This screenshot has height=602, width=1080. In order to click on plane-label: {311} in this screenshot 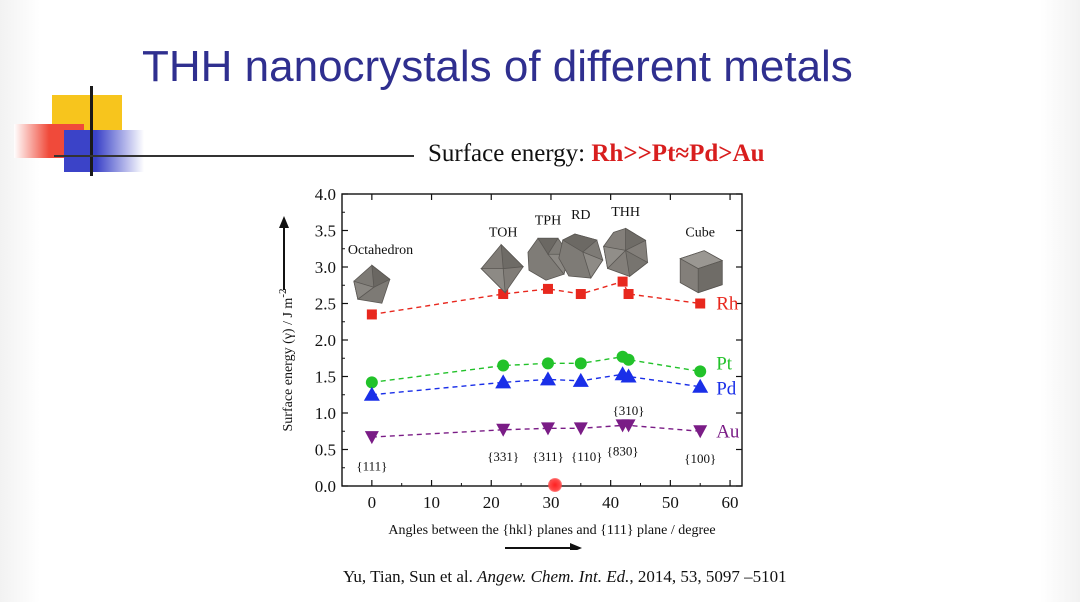, I will do `click(548, 456)`.